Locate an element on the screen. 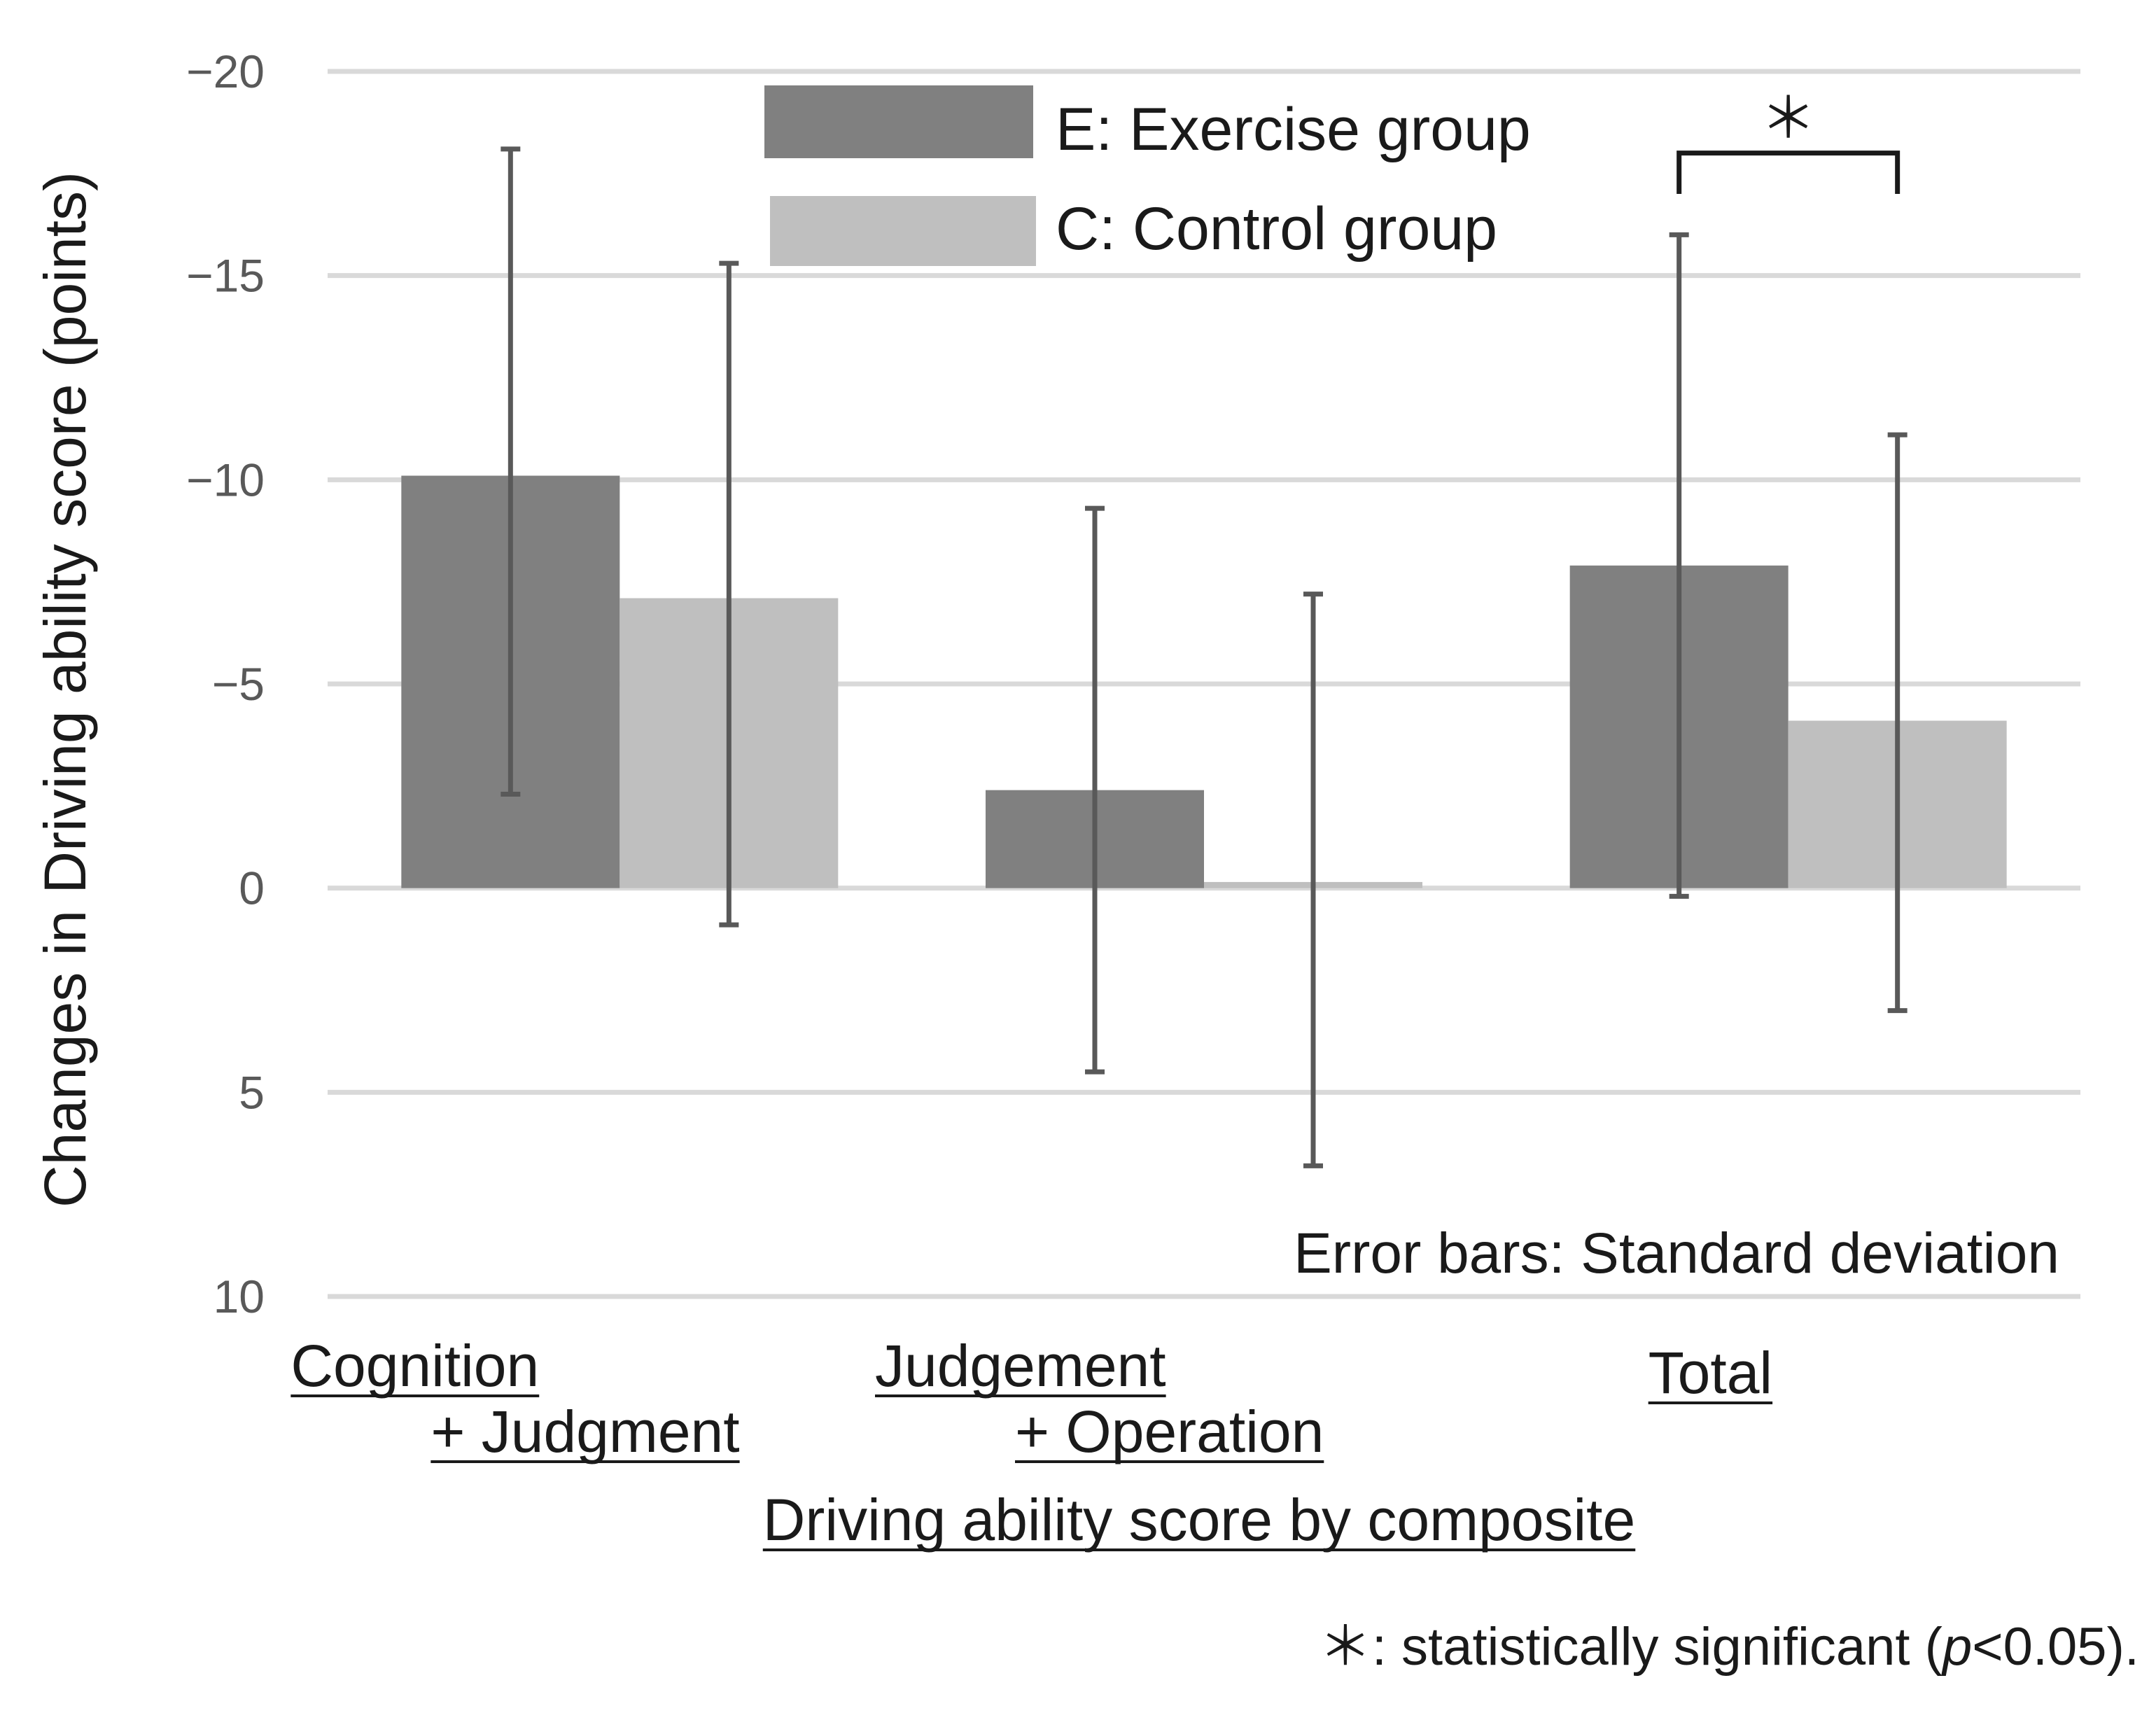 The width and height of the screenshot is (2156, 1720). y-tick-label-4: 0 is located at coordinates (252, 888).